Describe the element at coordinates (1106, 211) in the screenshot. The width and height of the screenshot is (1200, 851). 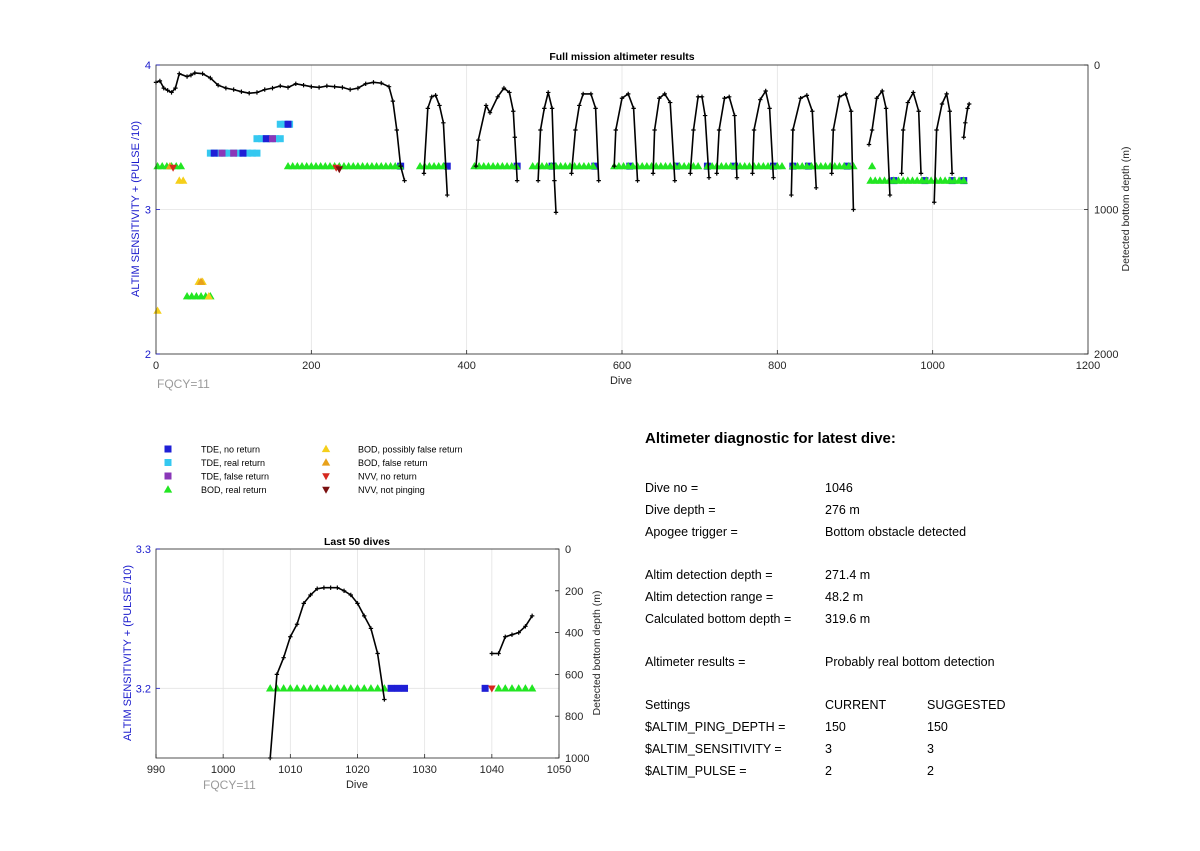
I see `y-right-tick-label: 1000` at that location.